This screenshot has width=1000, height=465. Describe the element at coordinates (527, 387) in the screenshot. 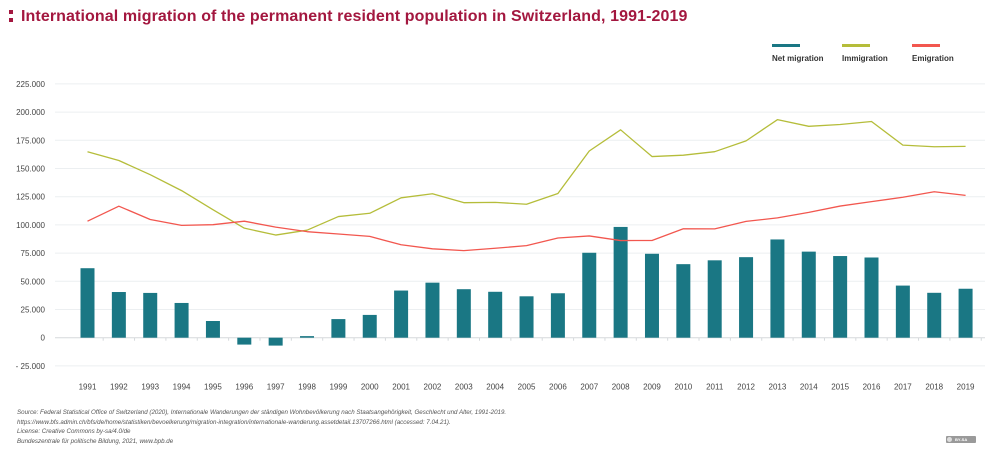

I see `x-tick-label: 2005` at that location.